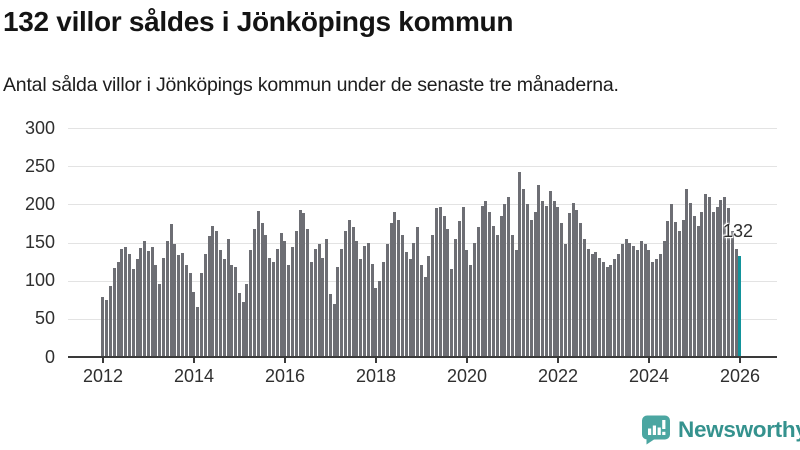 The image size is (800, 450). I want to click on y-axis-label: 100, so click(39, 280).